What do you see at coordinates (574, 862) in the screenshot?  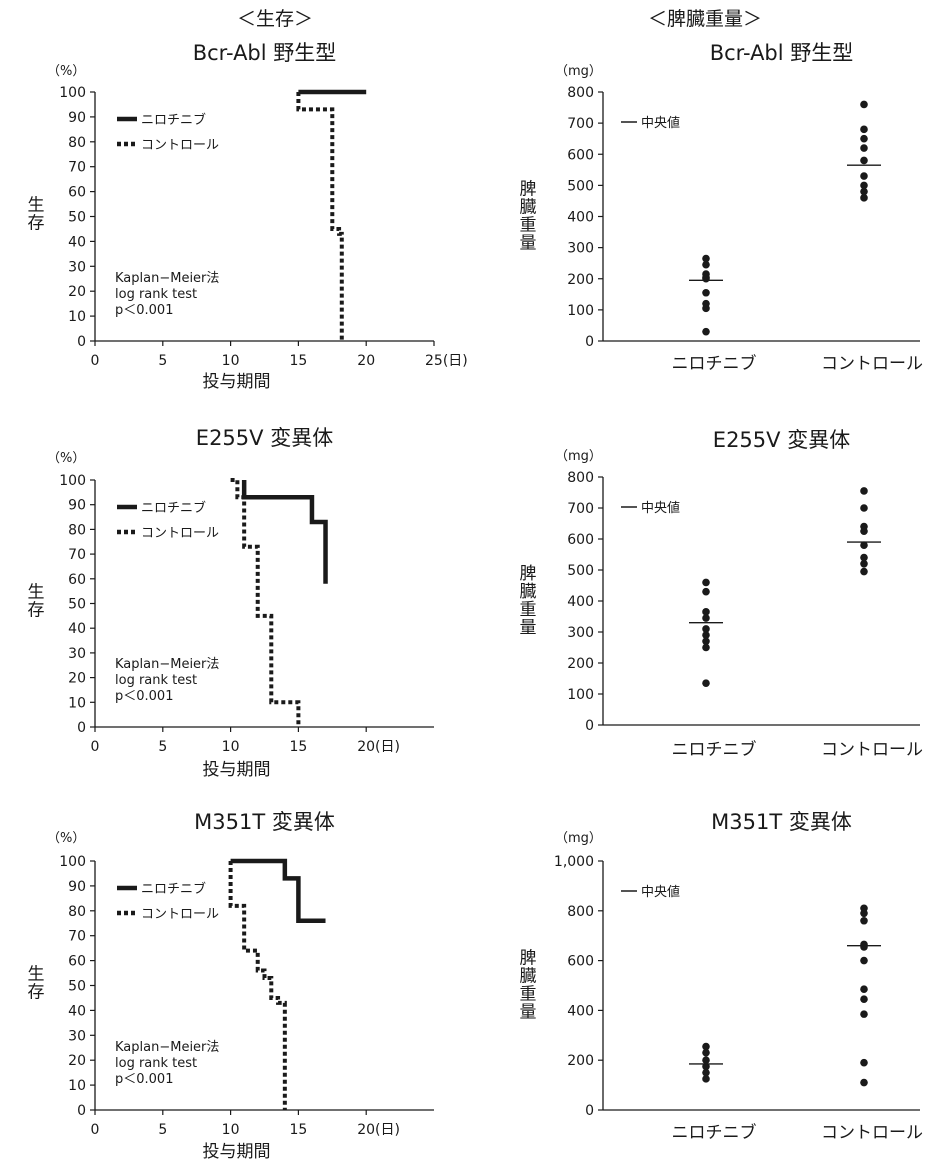 I see `y-tick-label: 1,000` at bounding box center [574, 862].